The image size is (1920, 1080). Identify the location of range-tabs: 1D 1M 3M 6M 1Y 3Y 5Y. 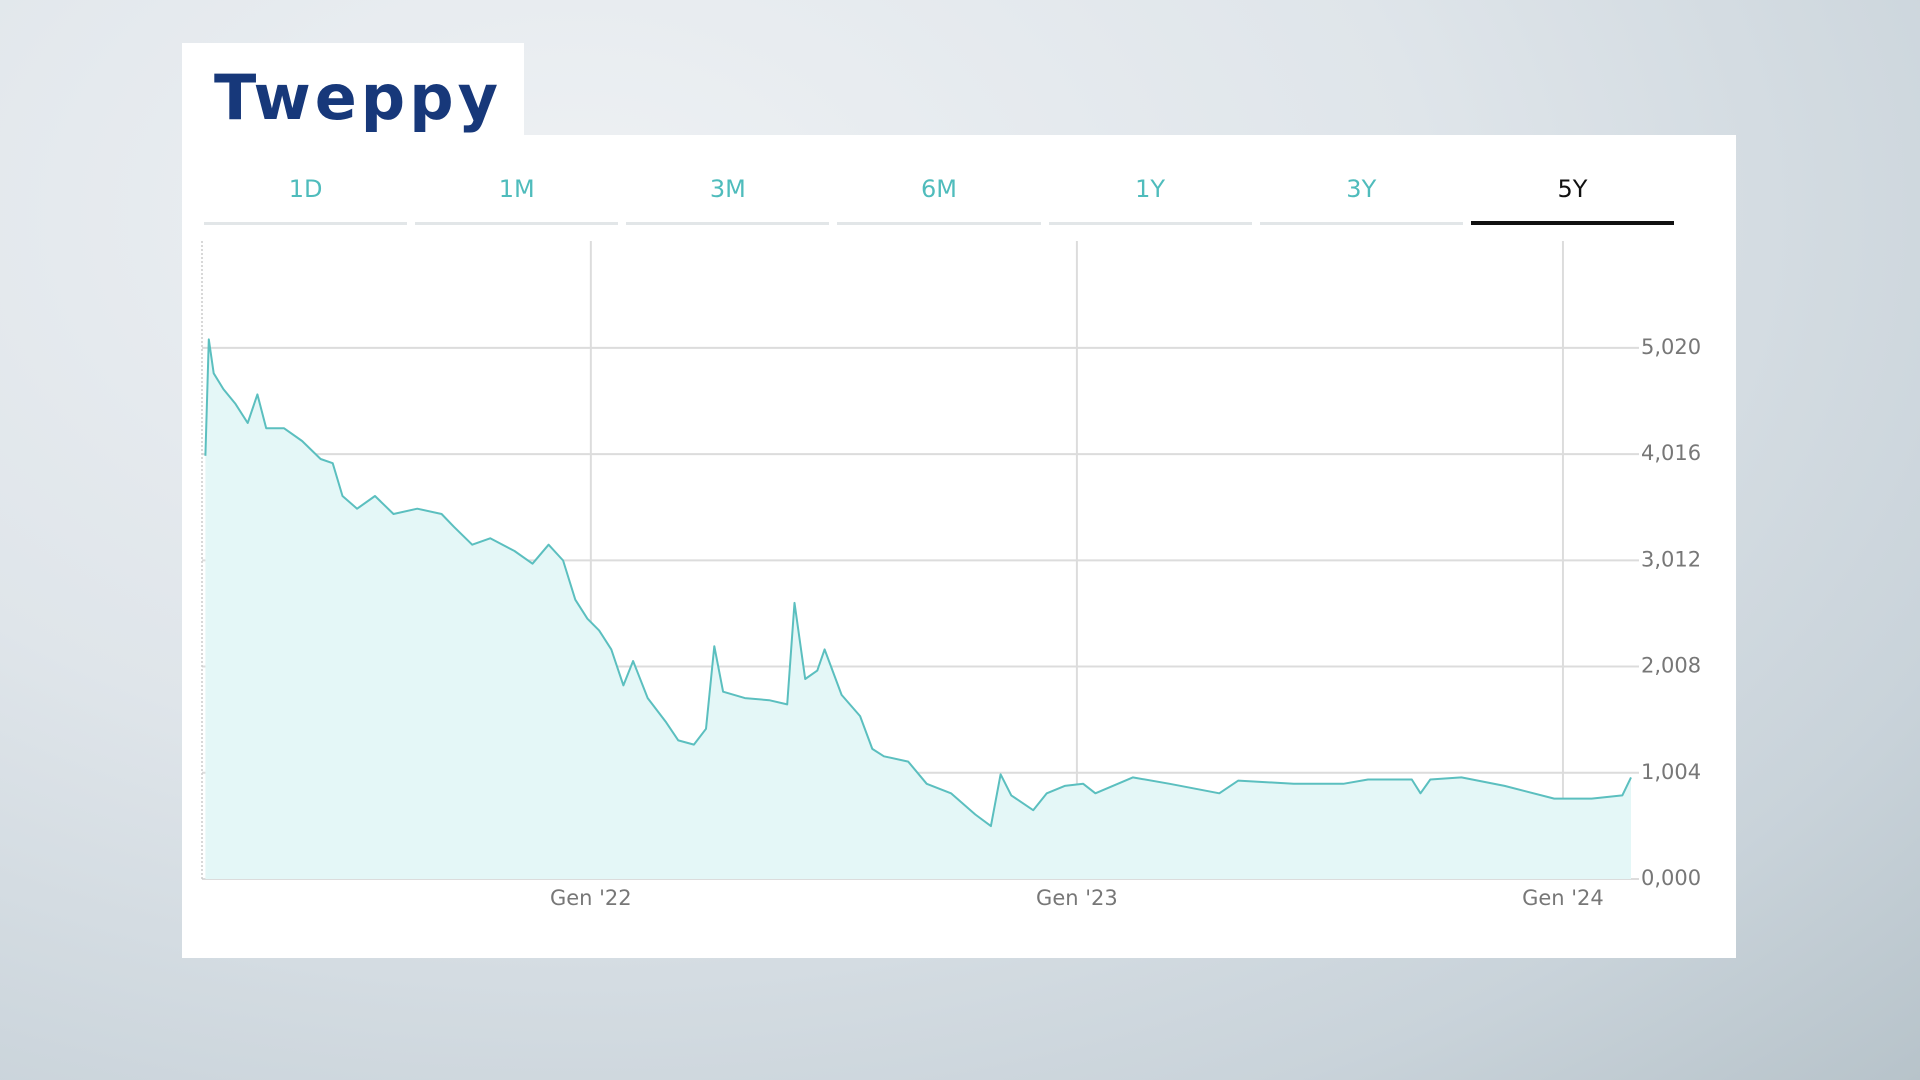
(939, 200).